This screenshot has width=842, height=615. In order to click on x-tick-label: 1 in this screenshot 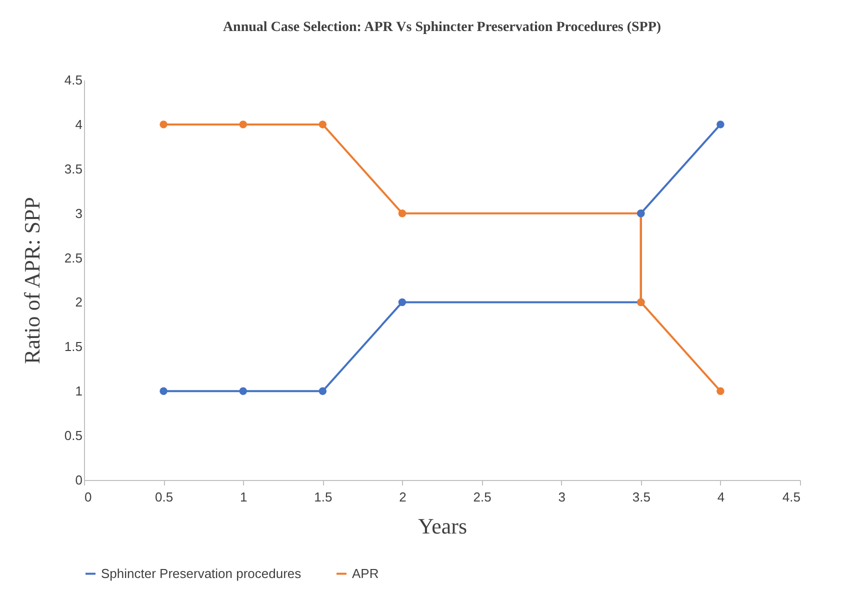, I will do `click(244, 497)`.